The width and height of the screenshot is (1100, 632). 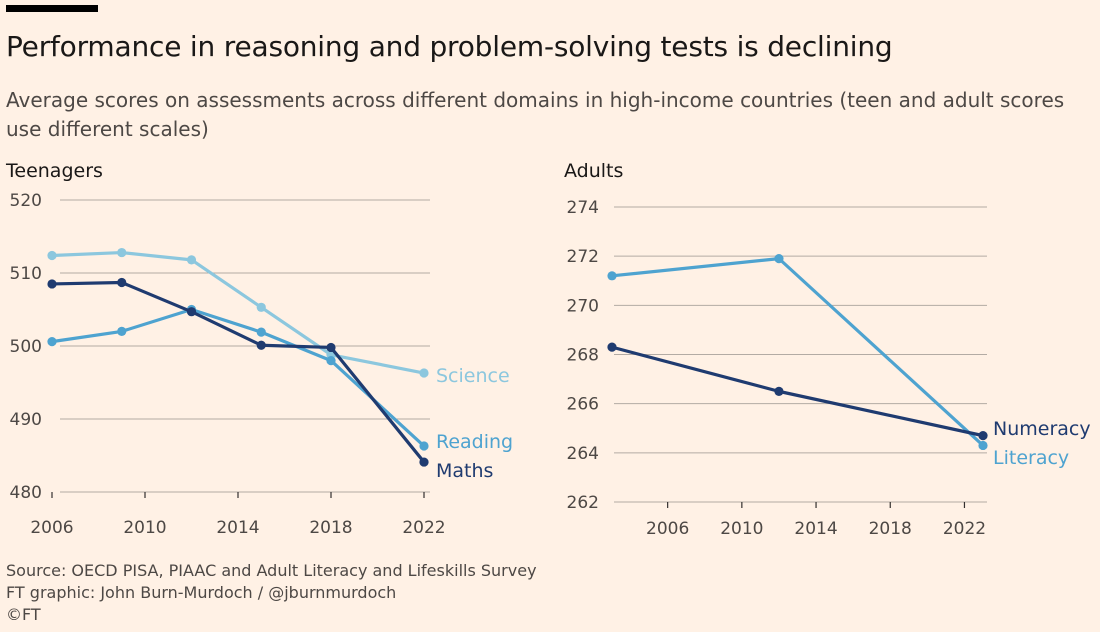 What do you see at coordinates (890, 529) in the screenshot?
I see `adults-x-tick-label: 2018` at bounding box center [890, 529].